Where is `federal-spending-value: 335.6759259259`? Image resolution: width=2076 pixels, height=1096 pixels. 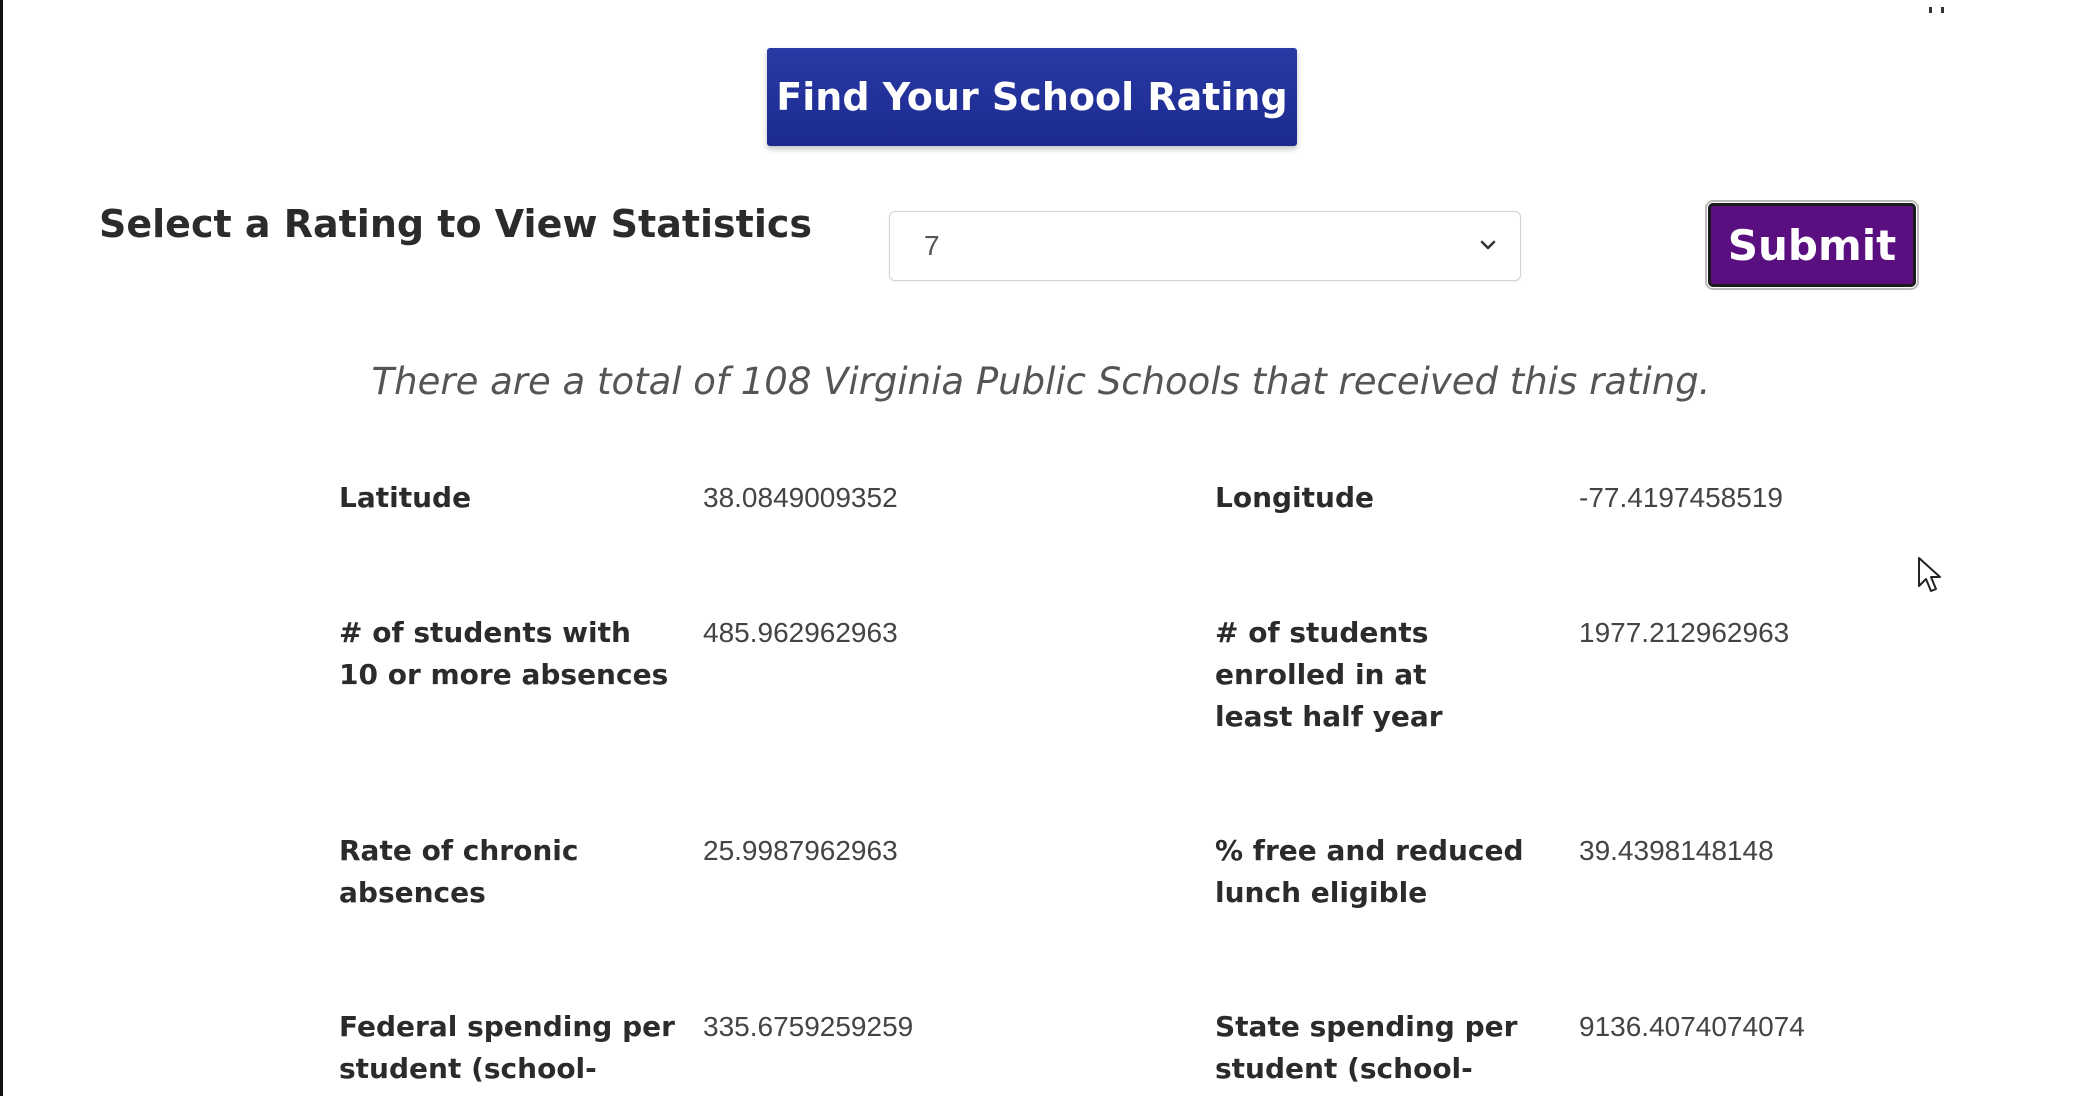 federal-spending-value: 335.6759259259 is located at coordinates (808, 1026).